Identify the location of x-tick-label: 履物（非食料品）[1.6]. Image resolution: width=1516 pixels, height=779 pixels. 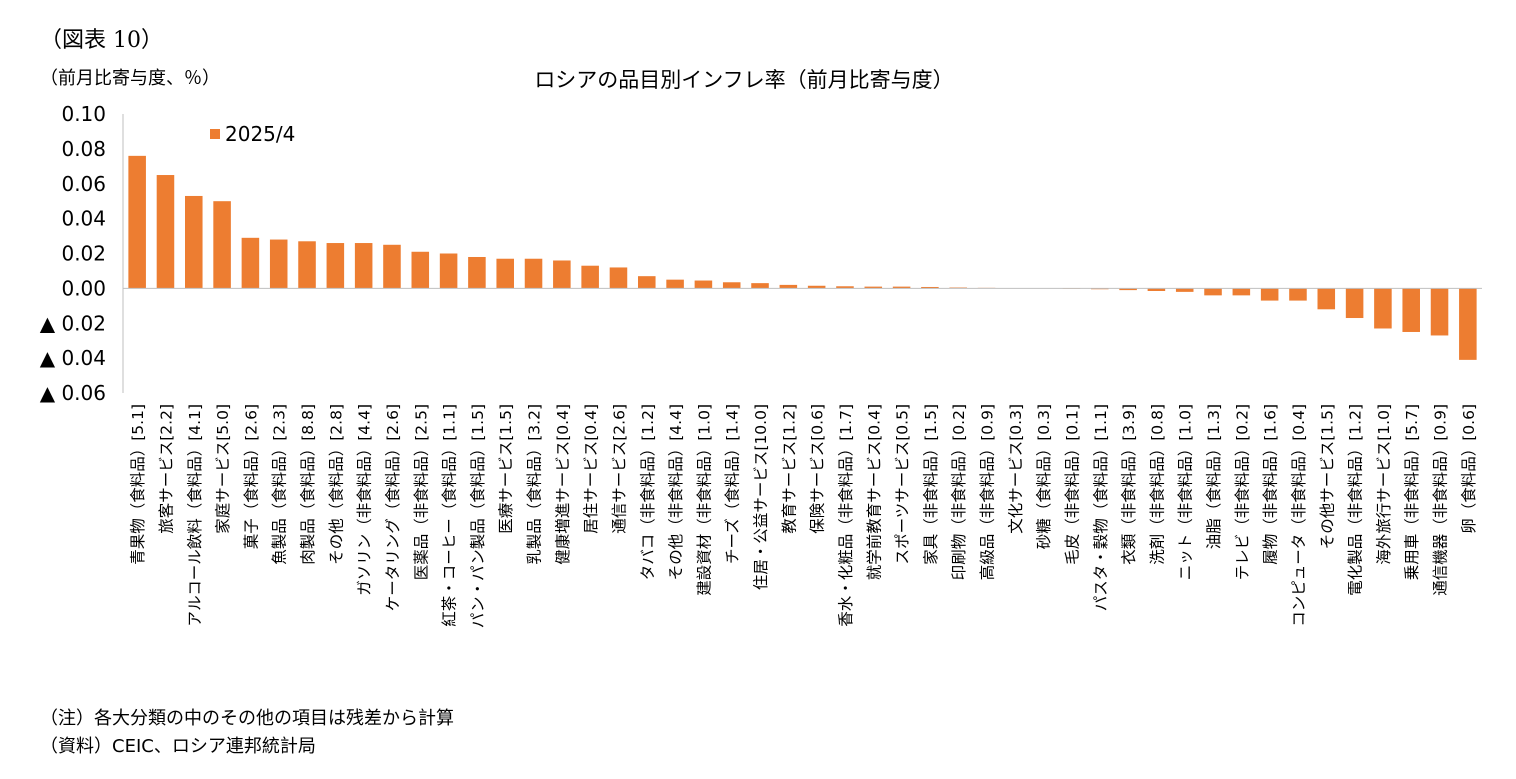
(1271, 484).